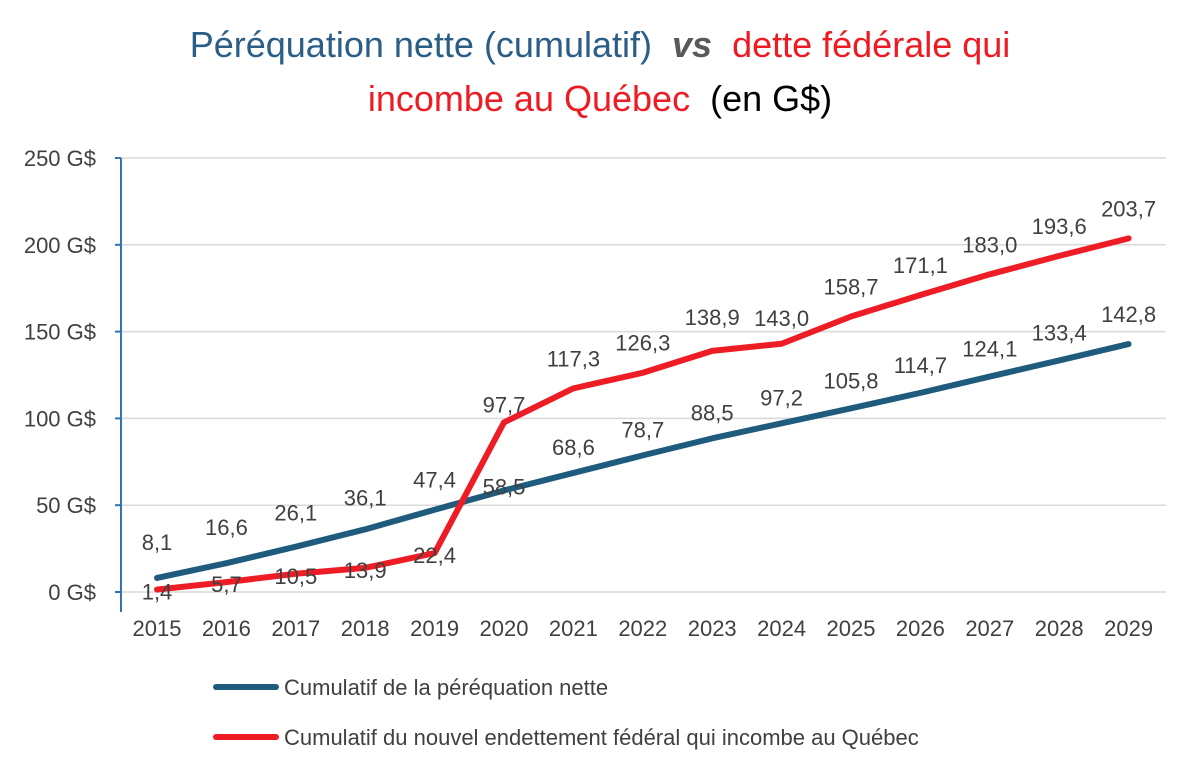  Describe the element at coordinates (421, 44) in the screenshot. I see `title-perequation: Péréquation nette (cumulatif)` at that location.